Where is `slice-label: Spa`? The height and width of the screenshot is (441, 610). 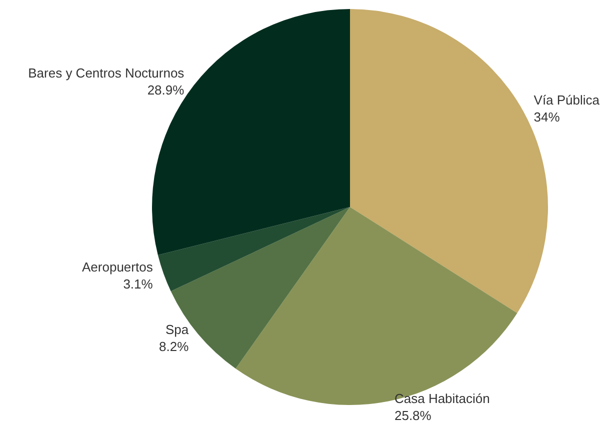 slice-label: Spa is located at coordinates (177, 330).